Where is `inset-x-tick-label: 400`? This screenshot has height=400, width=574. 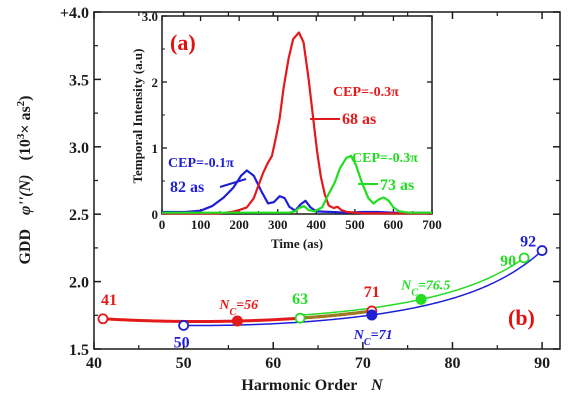
inset-x-tick-label: 400 is located at coordinates (317, 224).